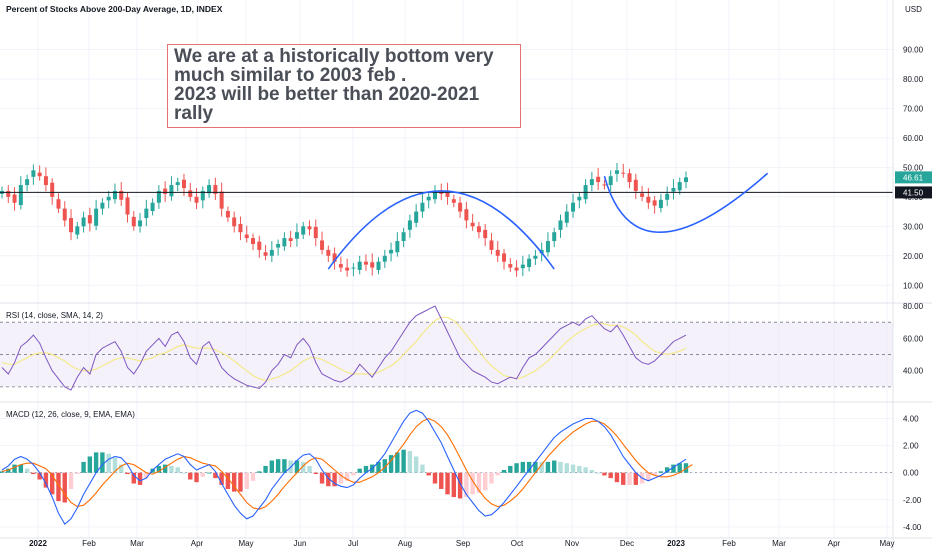  What do you see at coordinates (913, 306) in the screenshot?
I see `rsi-tick-label: 80.00` at bounding box center [913, 306].